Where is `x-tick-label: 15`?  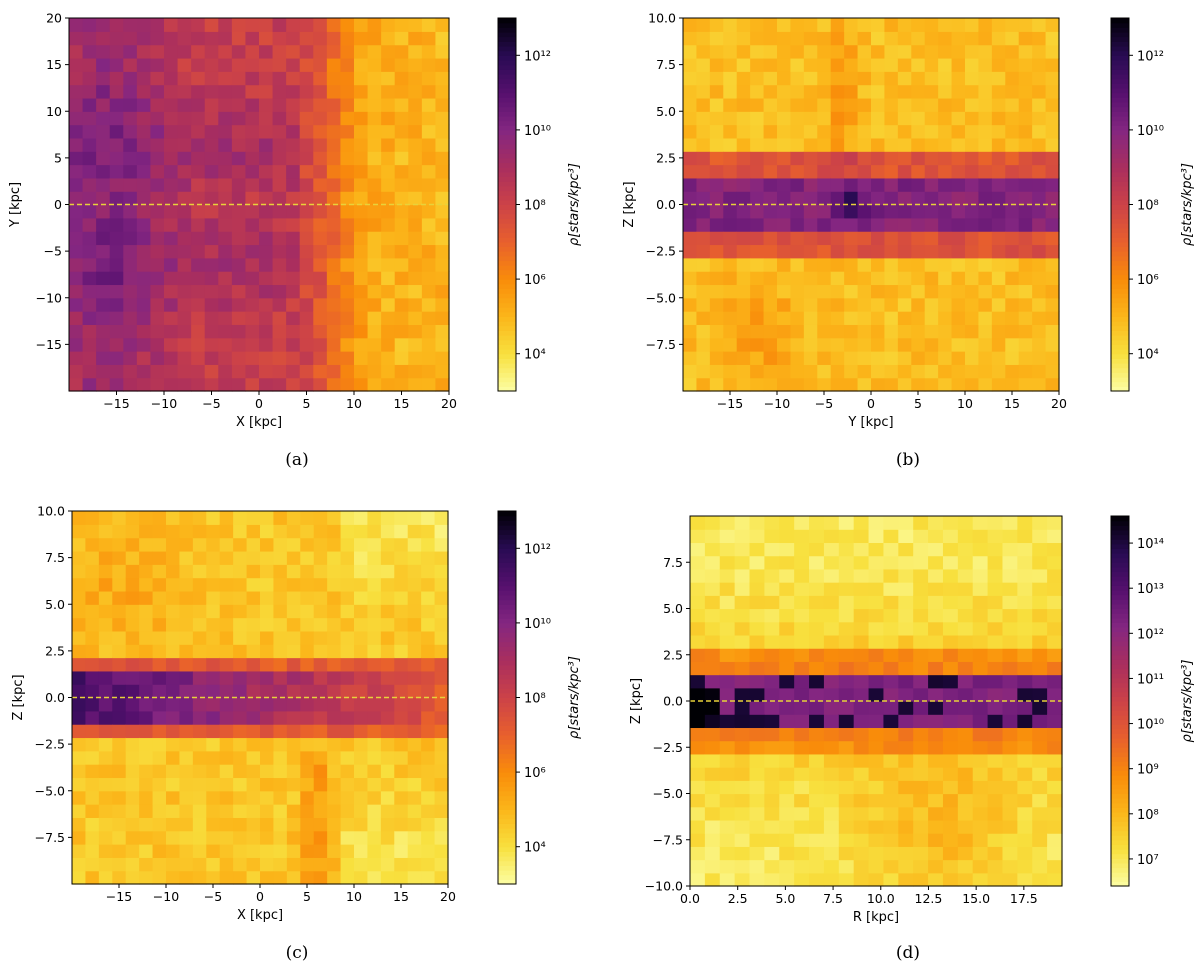 x-tick-label: 15 is located at coordinates (402, 403).